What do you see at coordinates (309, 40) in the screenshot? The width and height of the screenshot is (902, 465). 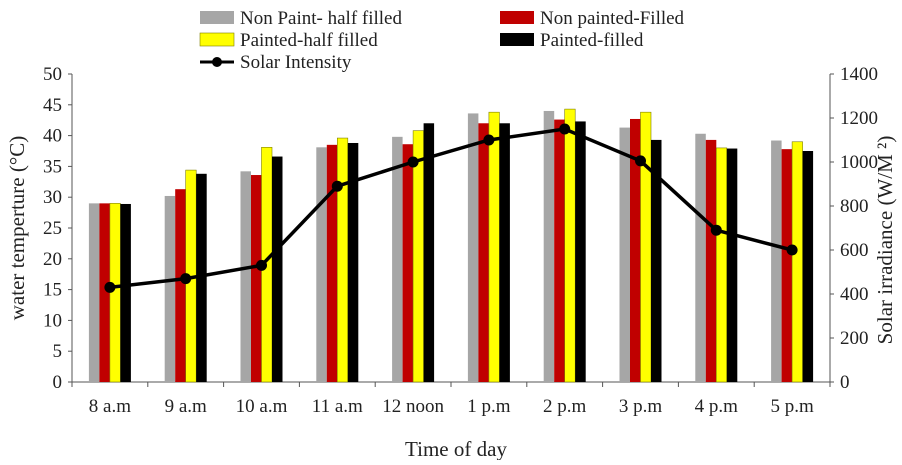 I see `legend-label: Painted-half filled` at bounding box center [309, 40].